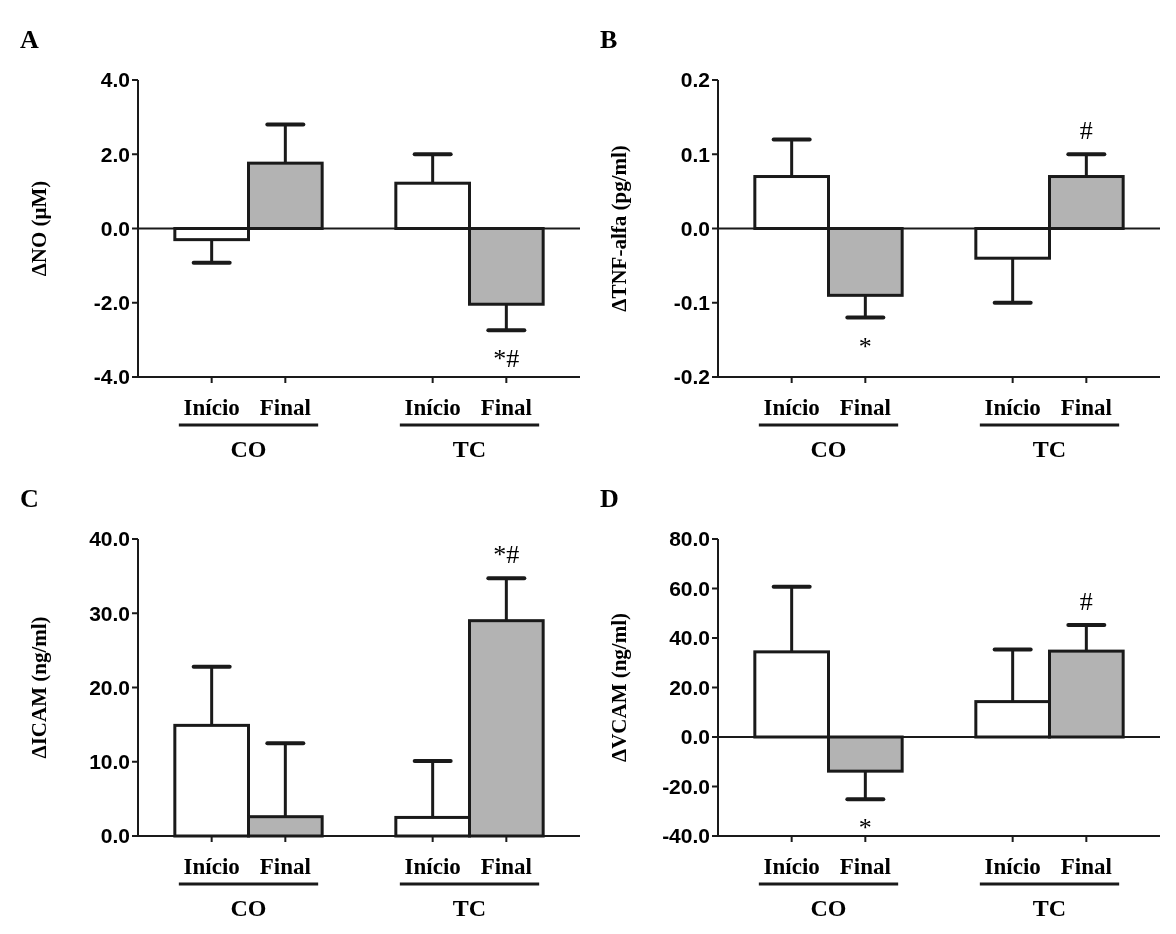 The image size is (1176, 934). I want to click on y-tick-label: 0.2, so click(695, 80).